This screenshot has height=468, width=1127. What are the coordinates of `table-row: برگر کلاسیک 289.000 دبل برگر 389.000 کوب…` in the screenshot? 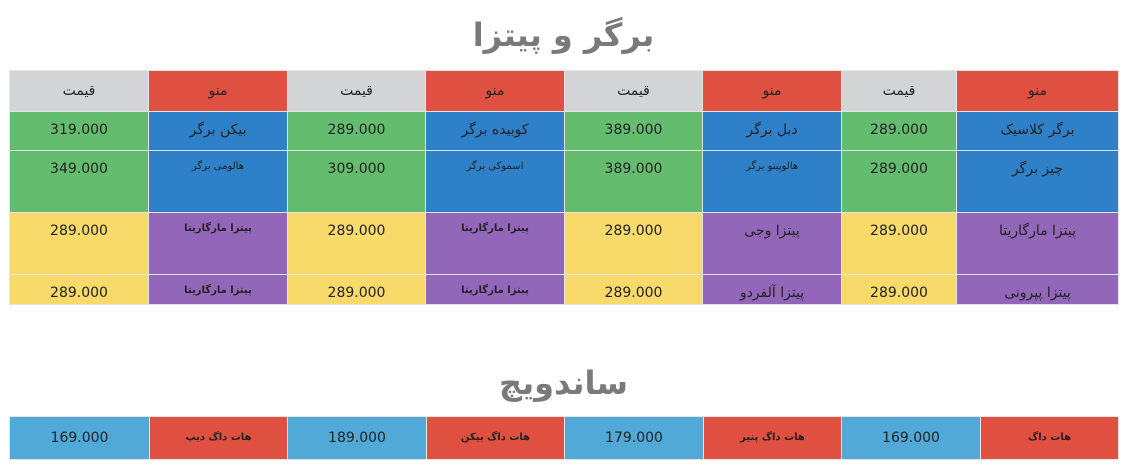 It's located at (564, 131).